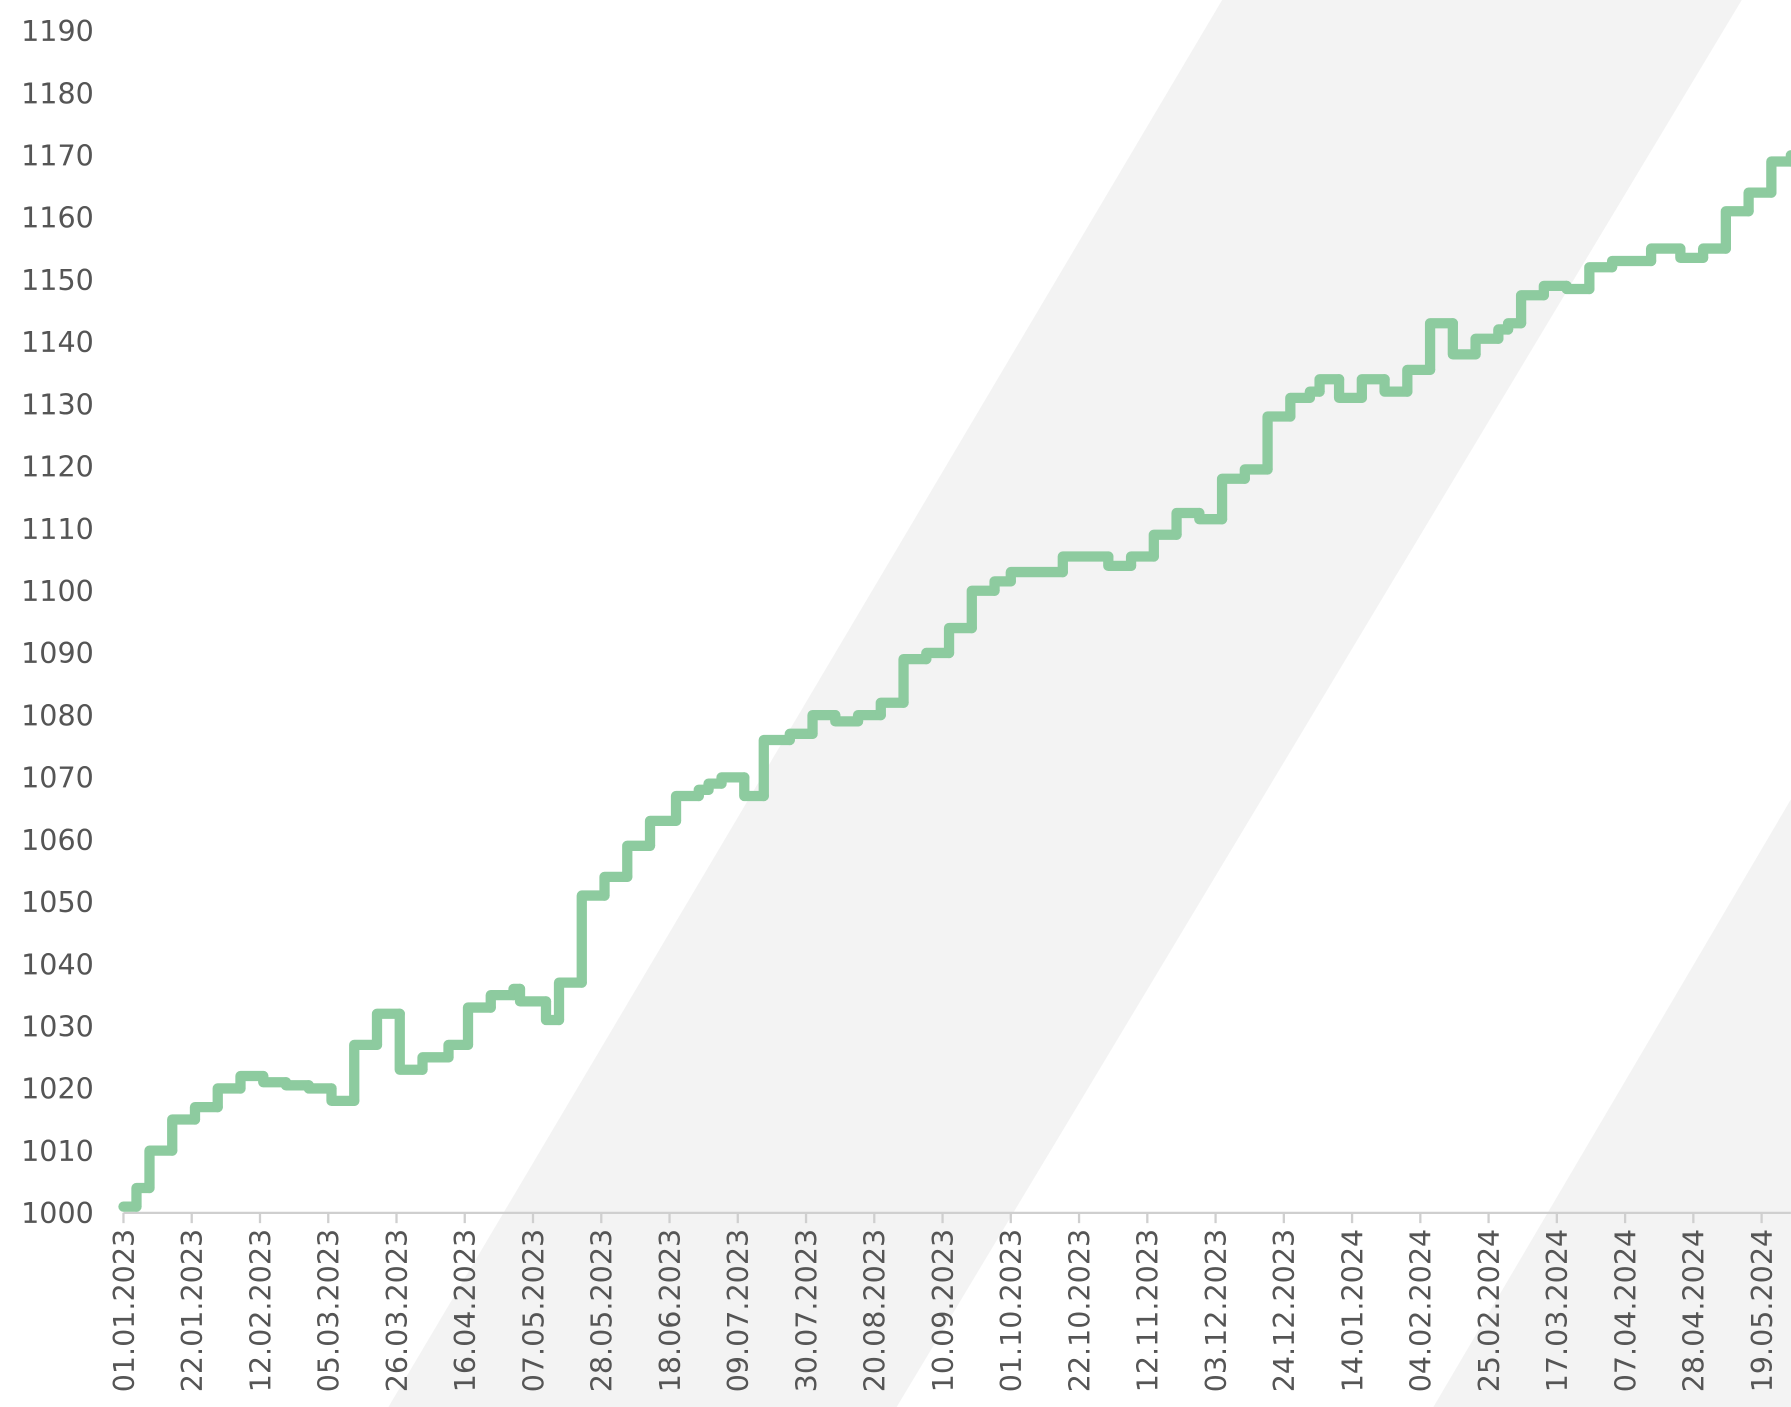  Describe the element at coordinates (57, 342) in the screenshot. I see `y-tick-label: 1140` at that location.